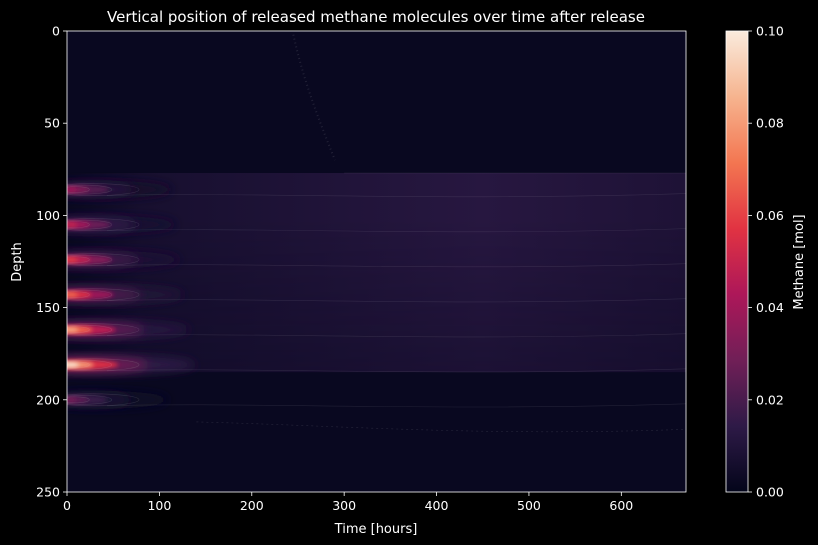  I want to click on surface-contour, so click(314, 97).